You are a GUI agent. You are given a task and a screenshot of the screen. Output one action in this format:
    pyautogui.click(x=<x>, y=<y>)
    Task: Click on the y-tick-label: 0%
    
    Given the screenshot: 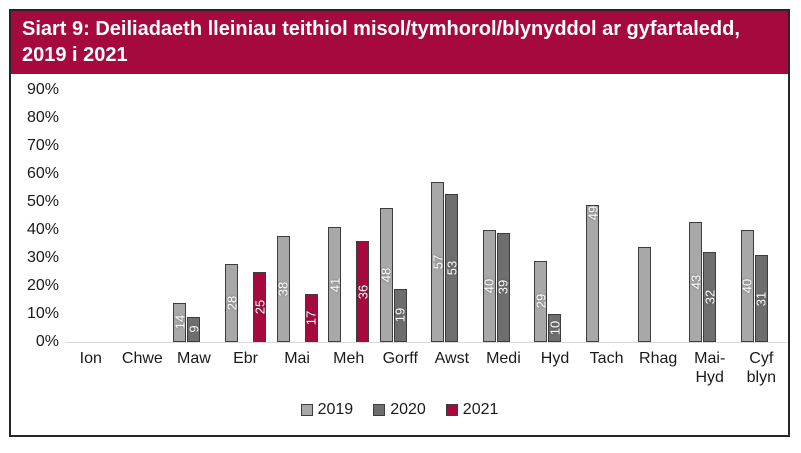 What is the action you would take?
    pyautogui.click(x=47, y=341)
    